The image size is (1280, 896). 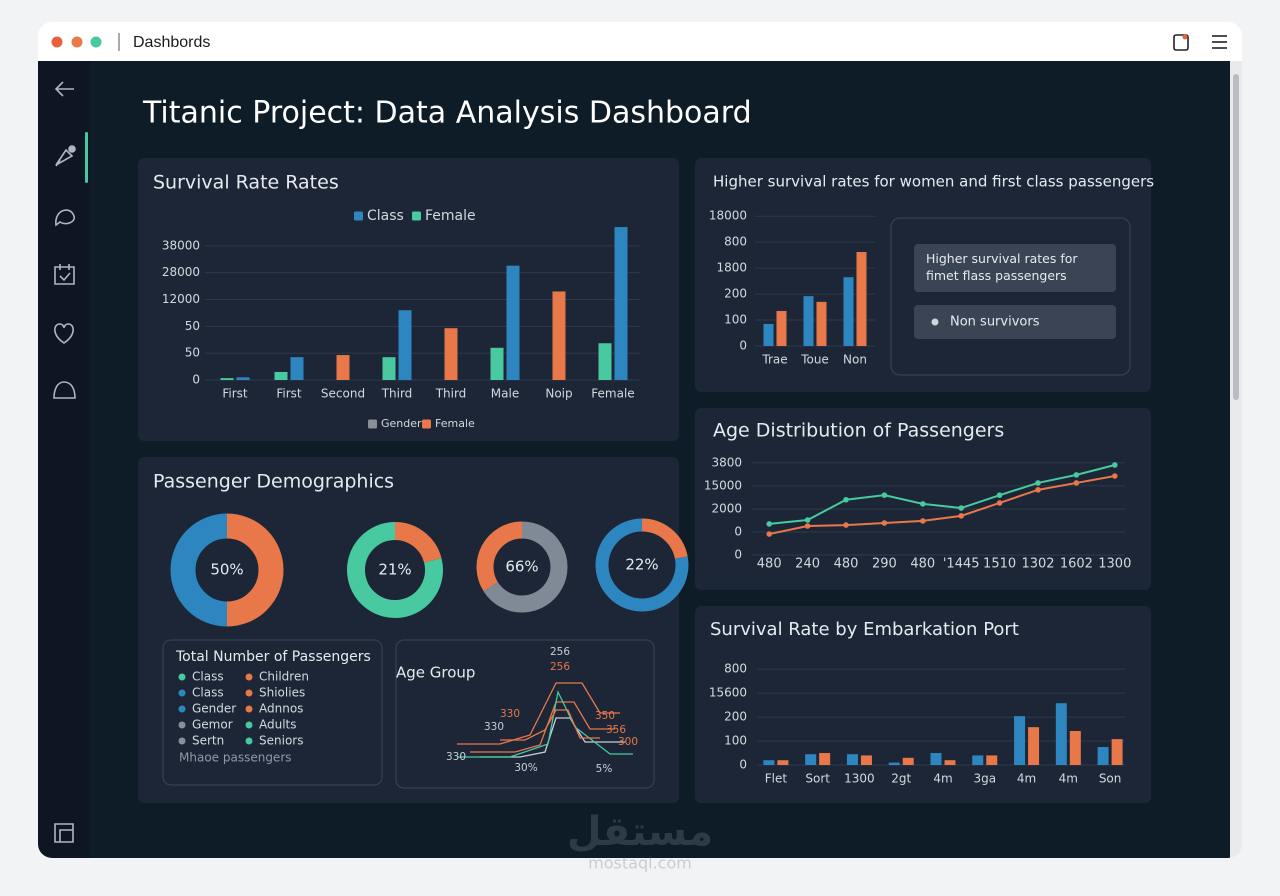 I want to click on zoom-button, so click(x=96, y=42).